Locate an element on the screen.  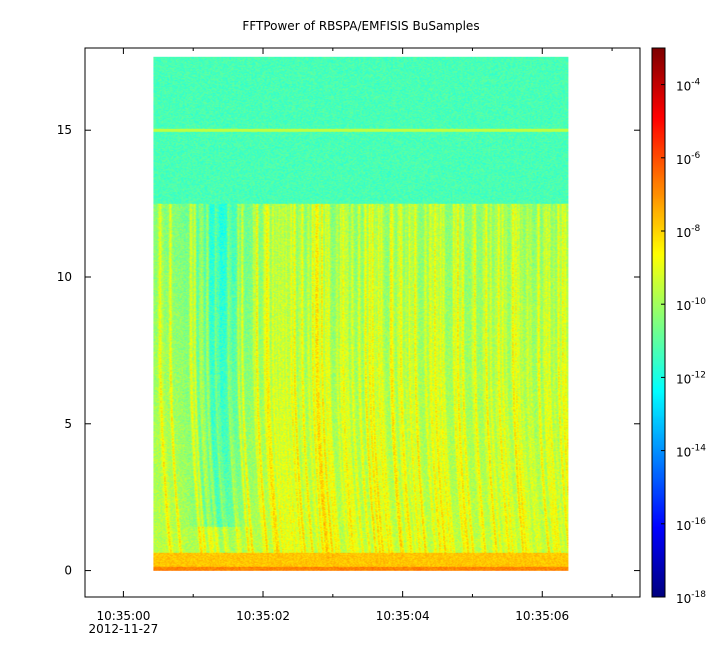
y-tick-label: 0 is located at coordinates (68, 571).